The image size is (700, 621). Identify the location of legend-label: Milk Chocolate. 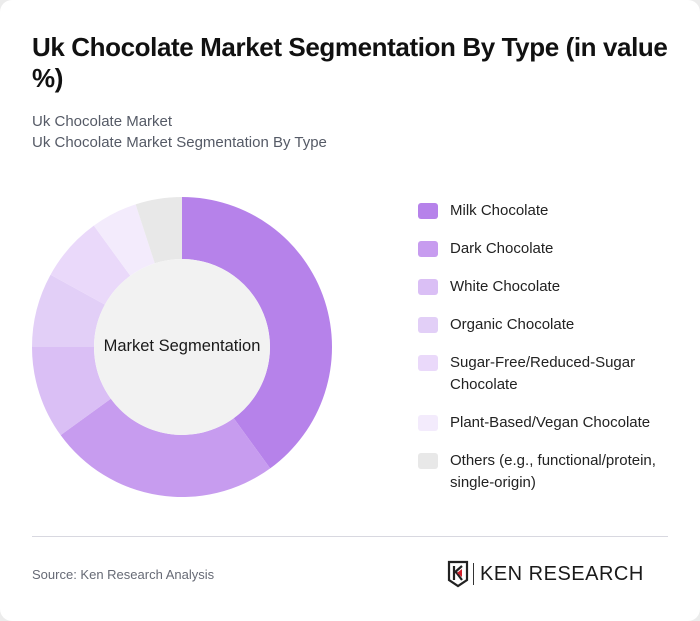
(499, 210).